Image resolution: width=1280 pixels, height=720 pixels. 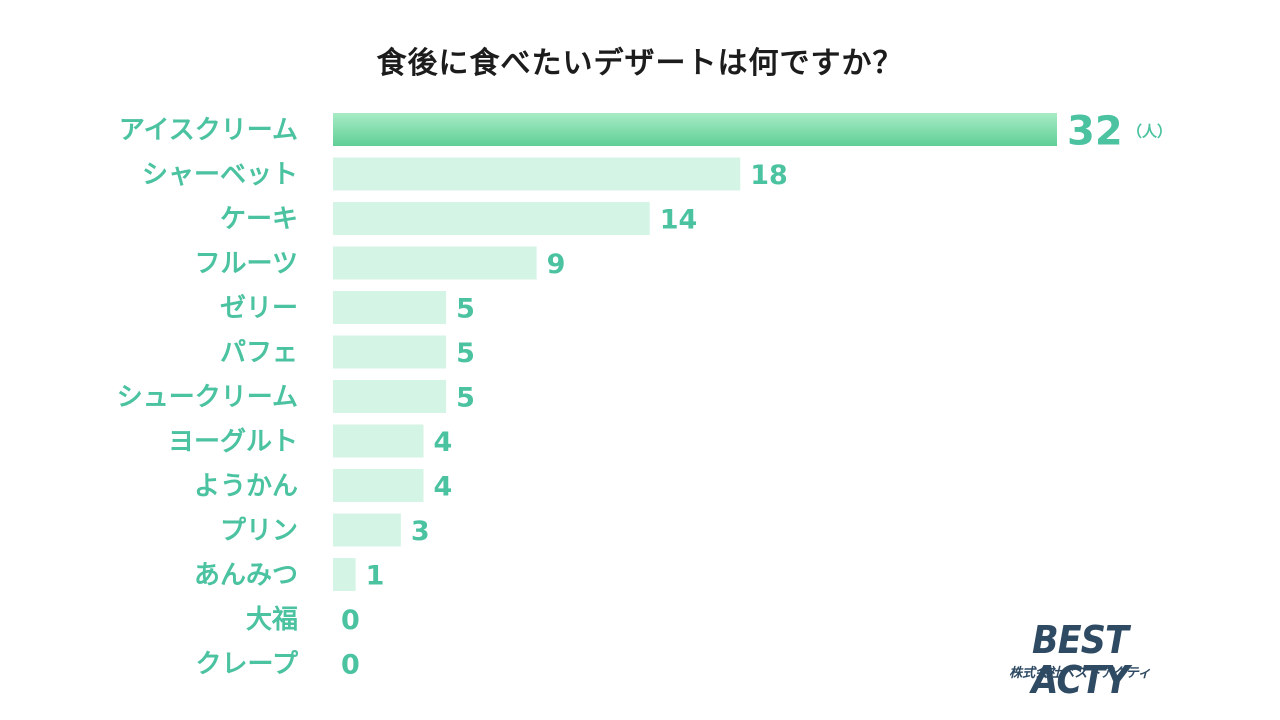 What do you see at coordinates (1080, 673) in the screenshot?
I see `logo-company-name: 株式会社ベストアクティ` at bounding box center [1080, 673].